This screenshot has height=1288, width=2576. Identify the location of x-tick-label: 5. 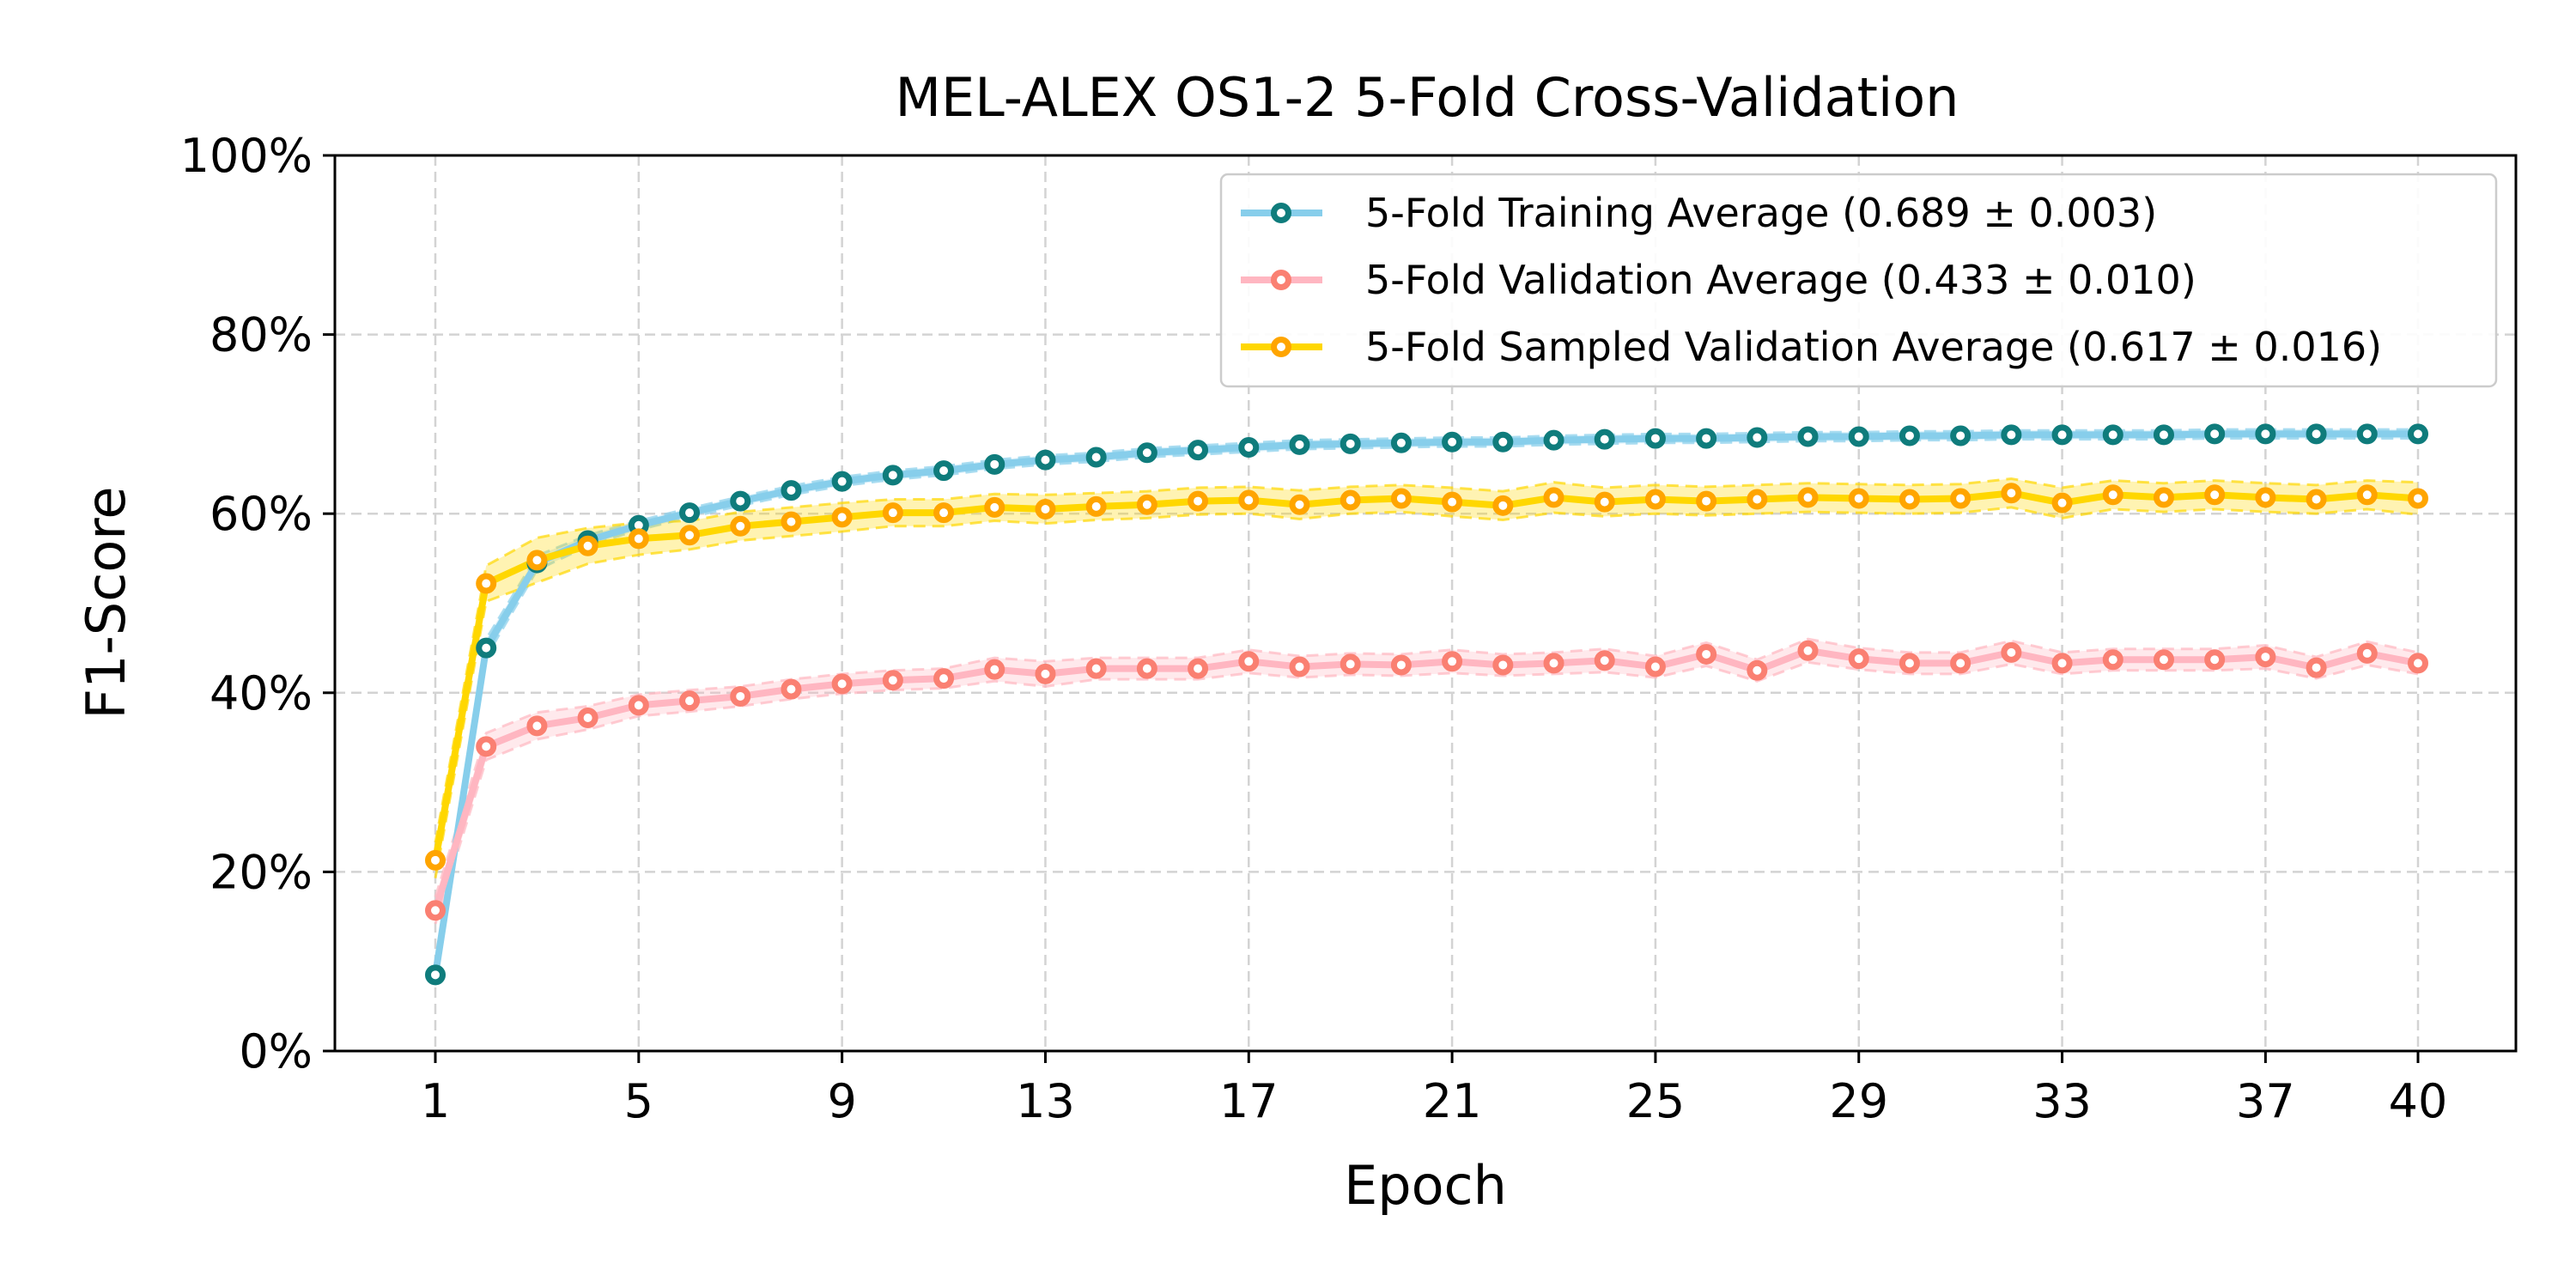
(638, 1101).